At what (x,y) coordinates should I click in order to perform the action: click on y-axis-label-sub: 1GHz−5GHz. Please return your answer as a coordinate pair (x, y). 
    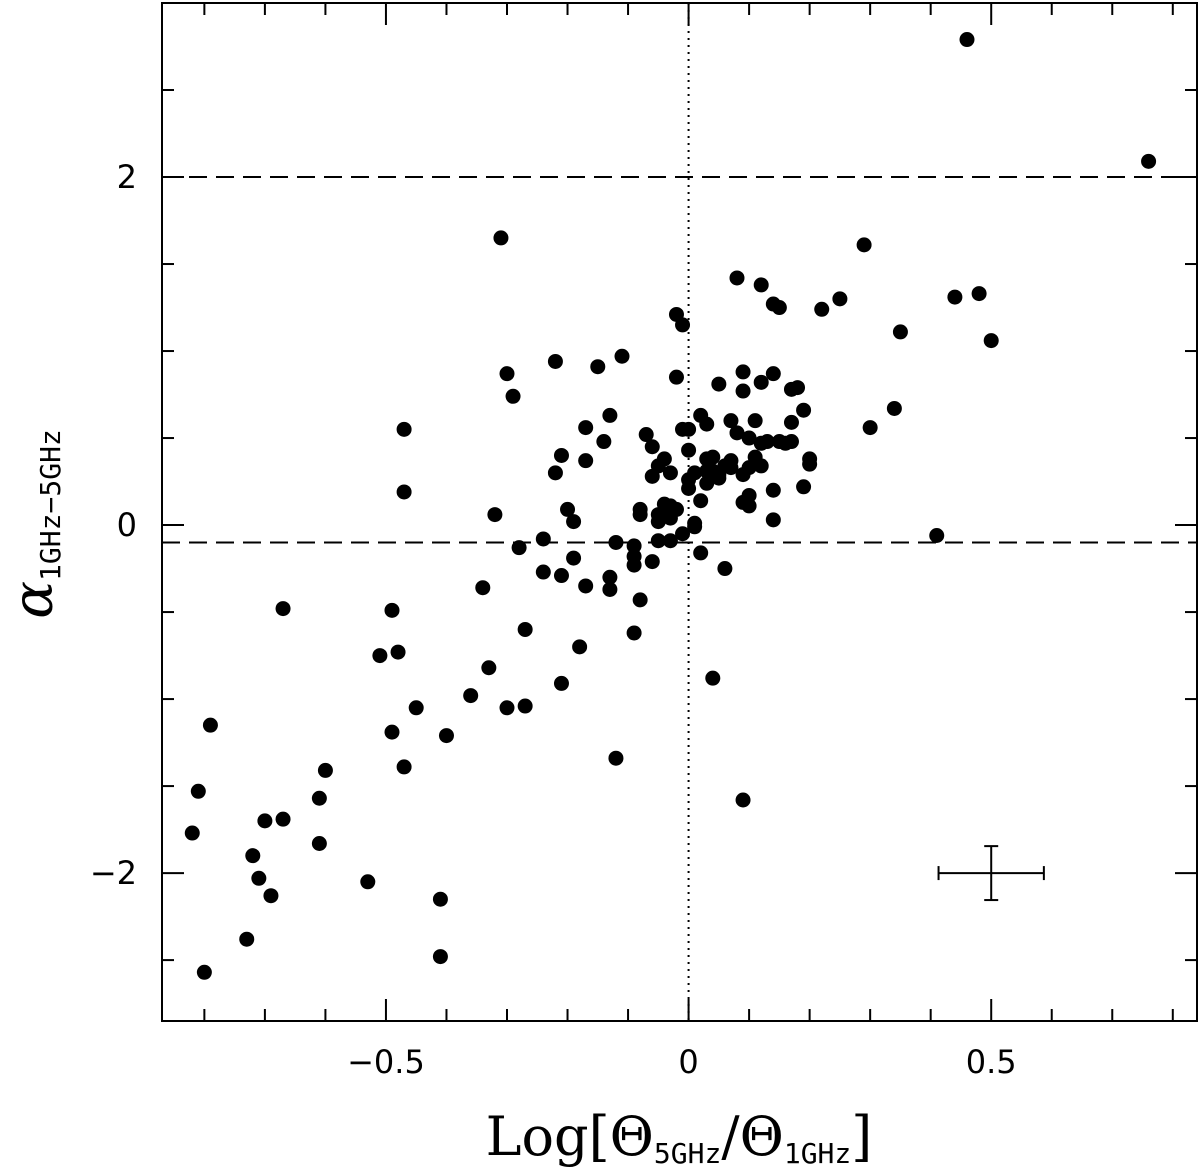
    Looking at the image, I should click on (50, 505).